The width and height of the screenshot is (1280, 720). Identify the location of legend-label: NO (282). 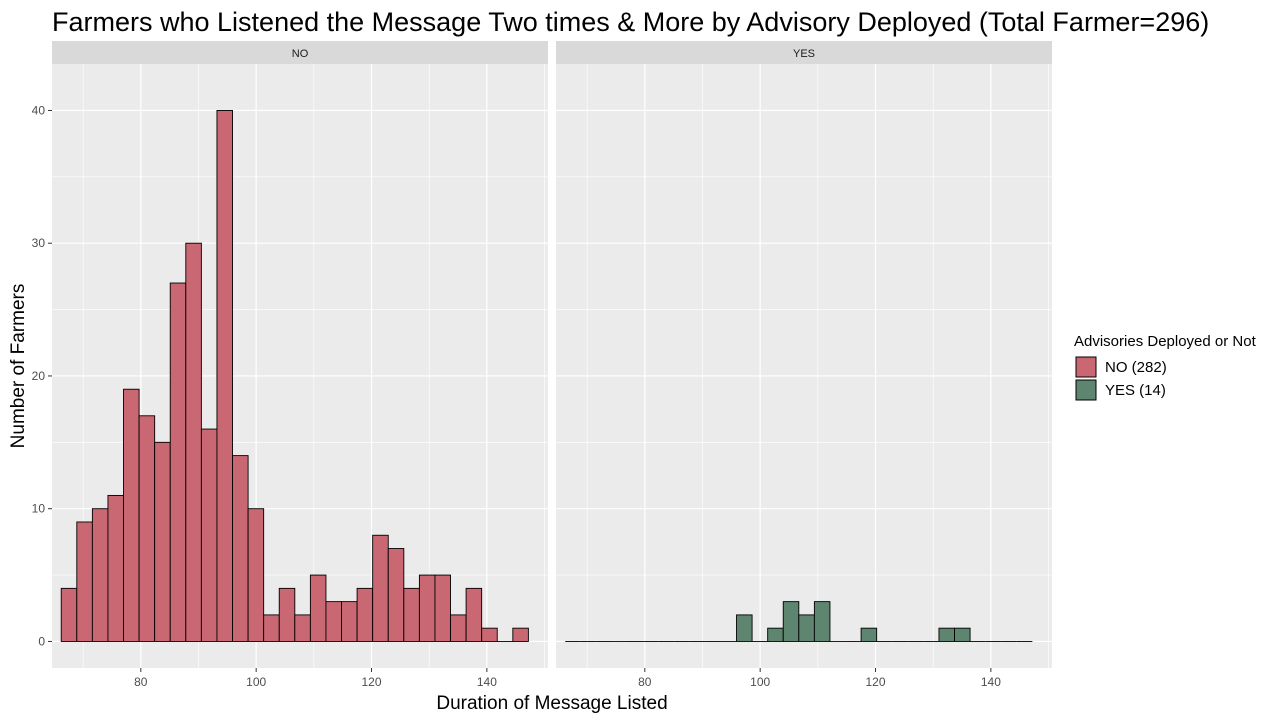
(1136, 367).